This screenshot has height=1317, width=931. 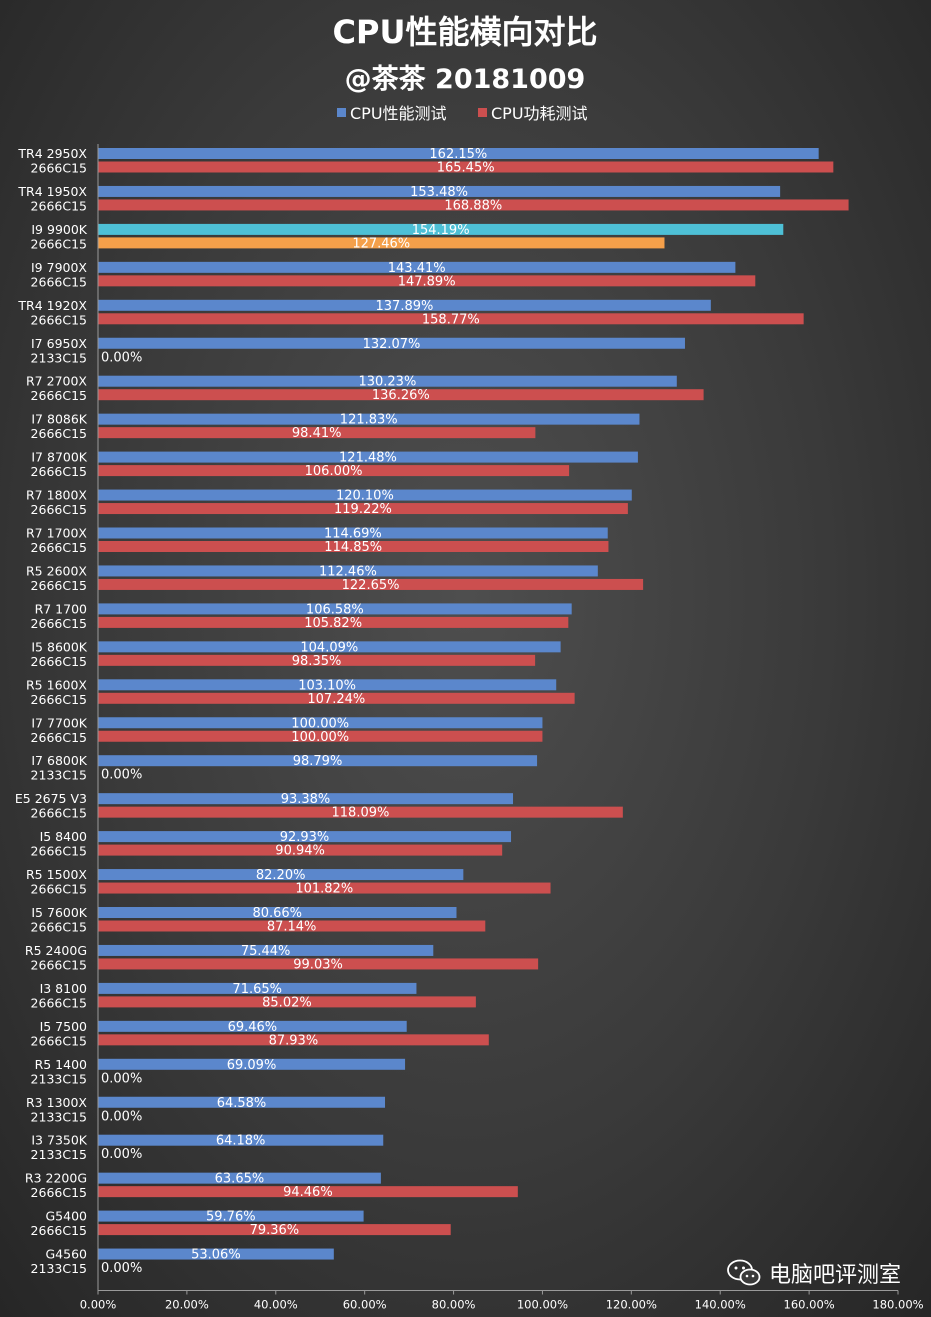 What do you see at coordinates (329, 647) in the screenshot?
I see `data-label-performance: 104.09%` at bounding box center [329, 647].